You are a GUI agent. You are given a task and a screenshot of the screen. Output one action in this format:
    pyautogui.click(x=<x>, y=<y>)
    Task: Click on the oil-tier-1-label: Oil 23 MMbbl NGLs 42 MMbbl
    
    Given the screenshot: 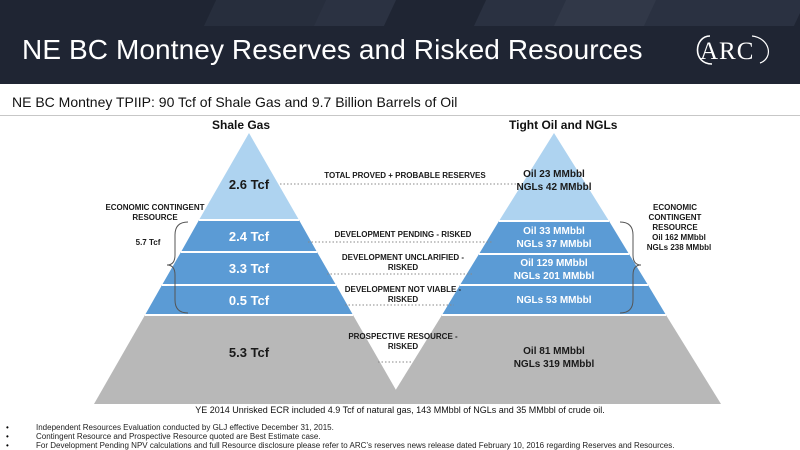 What is the action you would take?
    pyautogui.click(x=554, y=181)
    